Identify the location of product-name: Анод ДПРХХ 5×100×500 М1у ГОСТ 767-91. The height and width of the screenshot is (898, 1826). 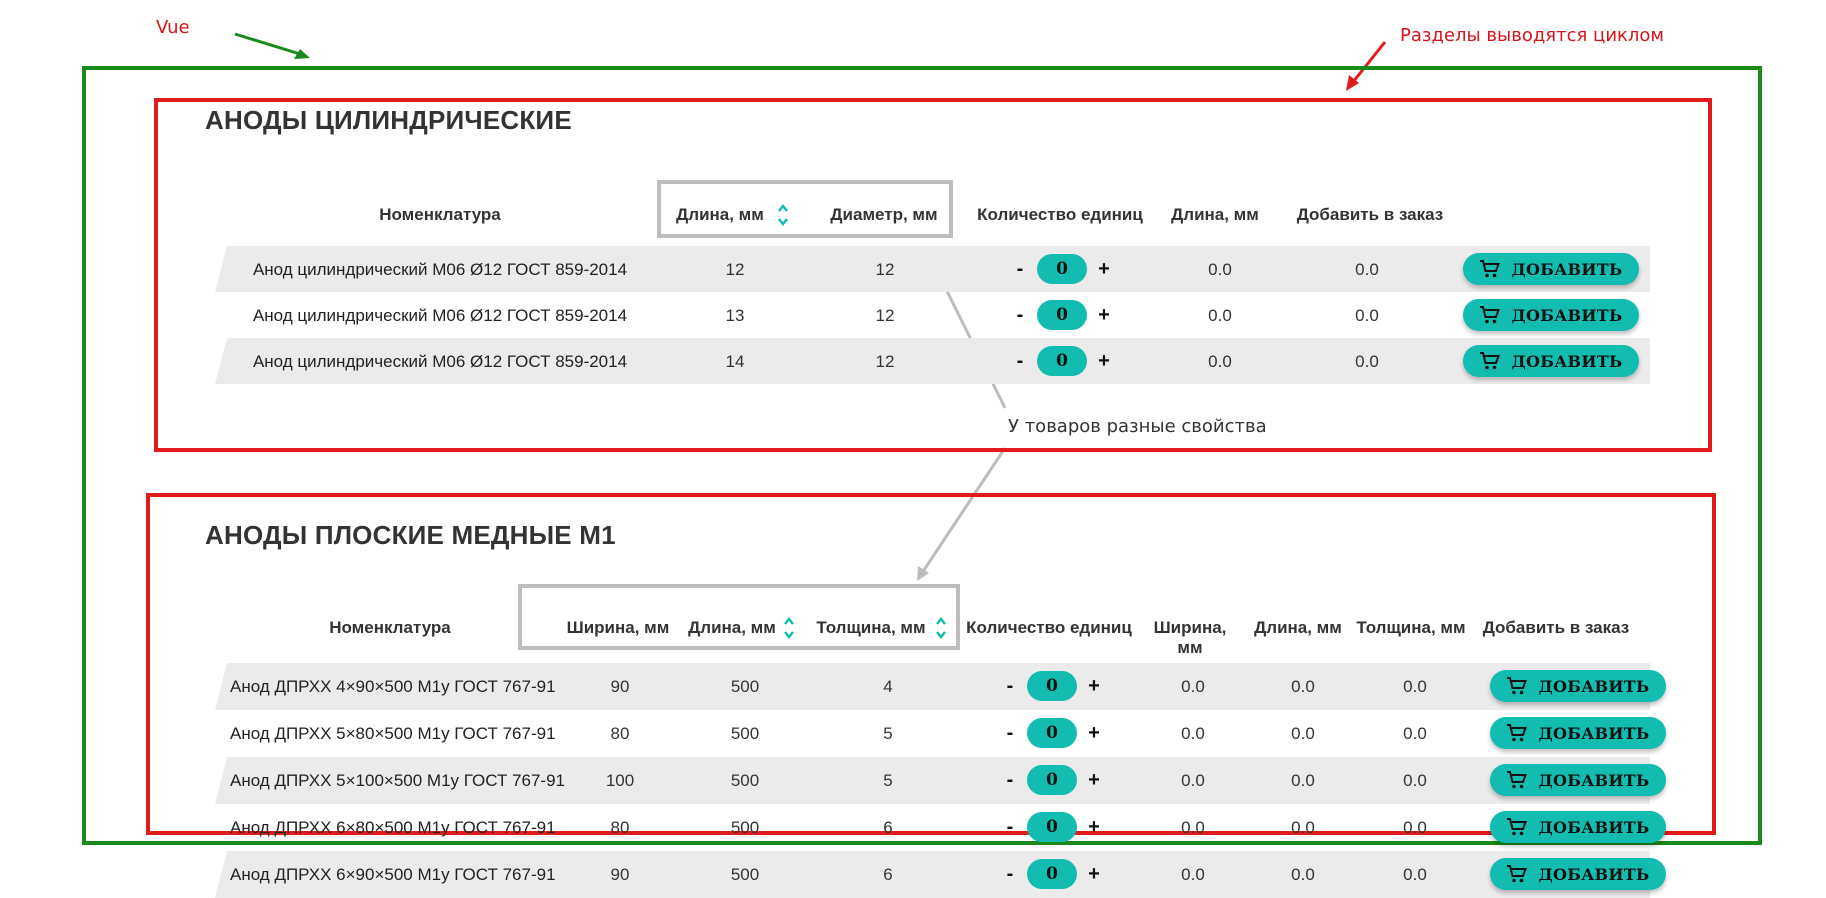
(397, 780).